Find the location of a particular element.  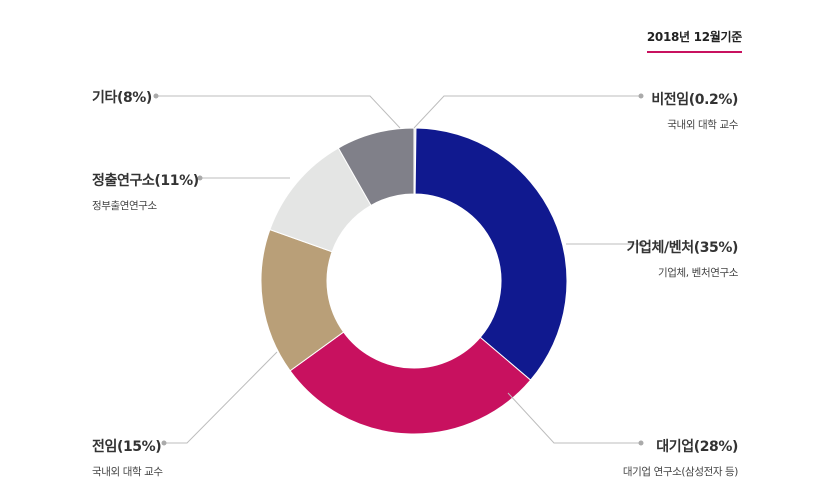

label-nonfaculty: 비전임(0.2%) 국내외 대학 교수 is located at coordinates (694, 110).